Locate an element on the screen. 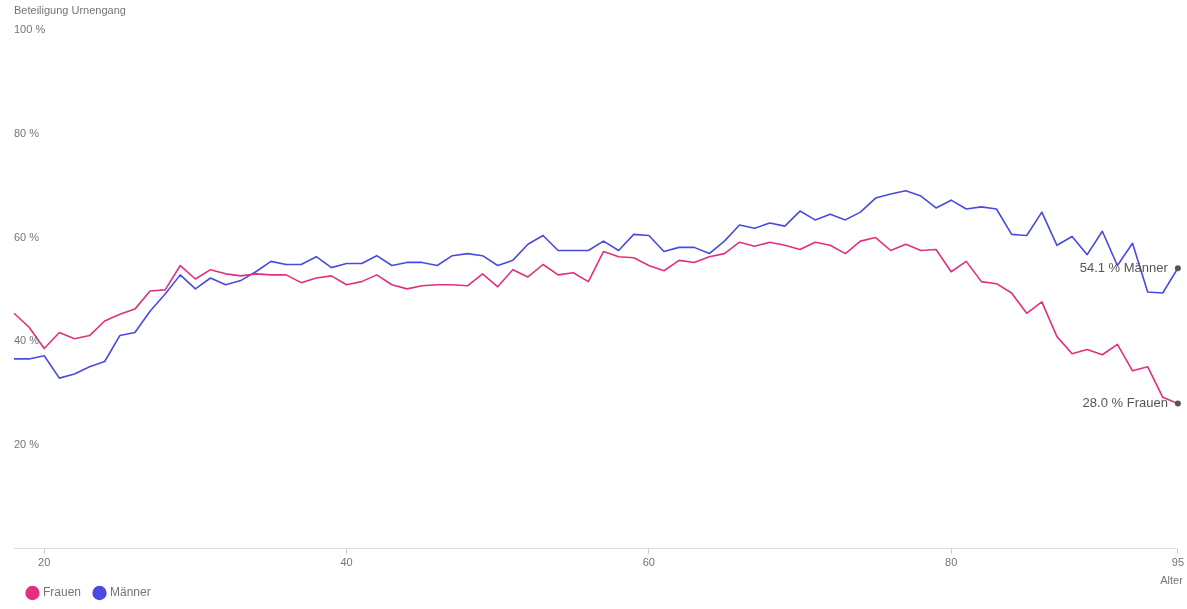 The image size is (1187, 609). legend-label: Männer is located at coordinates (130, 592).